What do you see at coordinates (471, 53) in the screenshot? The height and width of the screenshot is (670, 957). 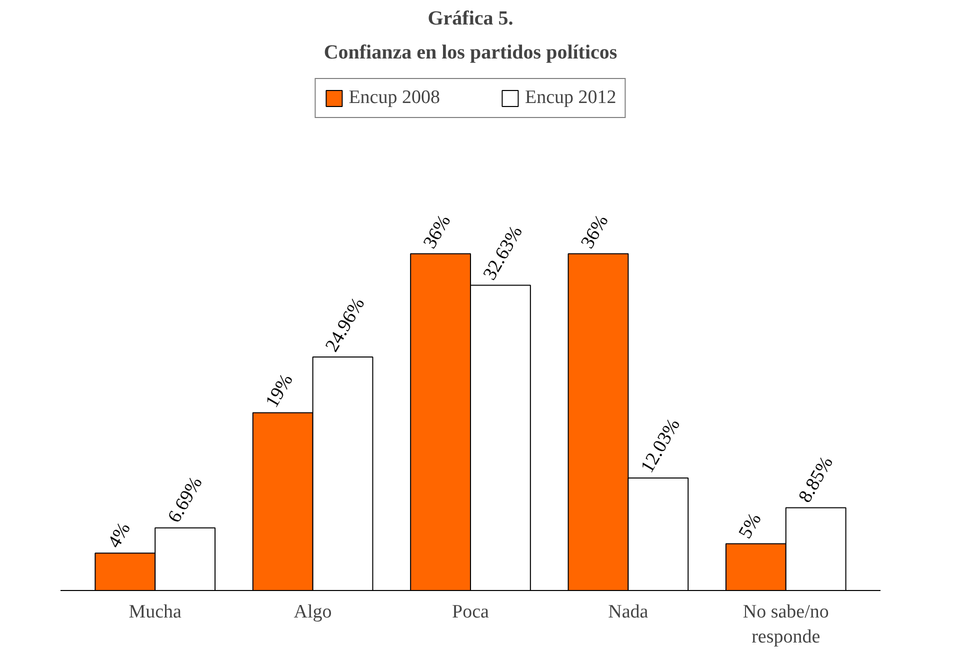 I see `chart-subtitle: Confianza en los partidos políticos` at bounding box center [471, 53].